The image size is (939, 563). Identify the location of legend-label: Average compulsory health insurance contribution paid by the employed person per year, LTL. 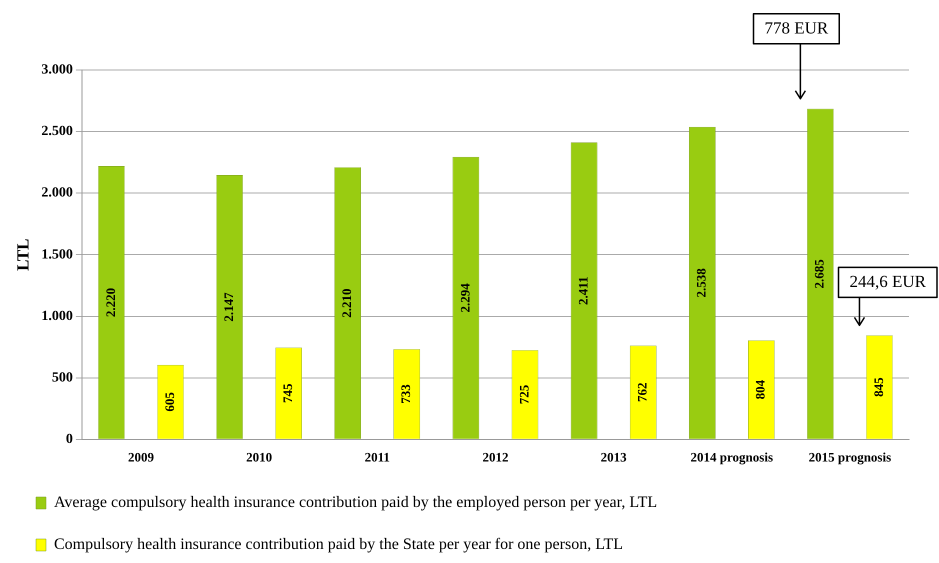
(356, 503).